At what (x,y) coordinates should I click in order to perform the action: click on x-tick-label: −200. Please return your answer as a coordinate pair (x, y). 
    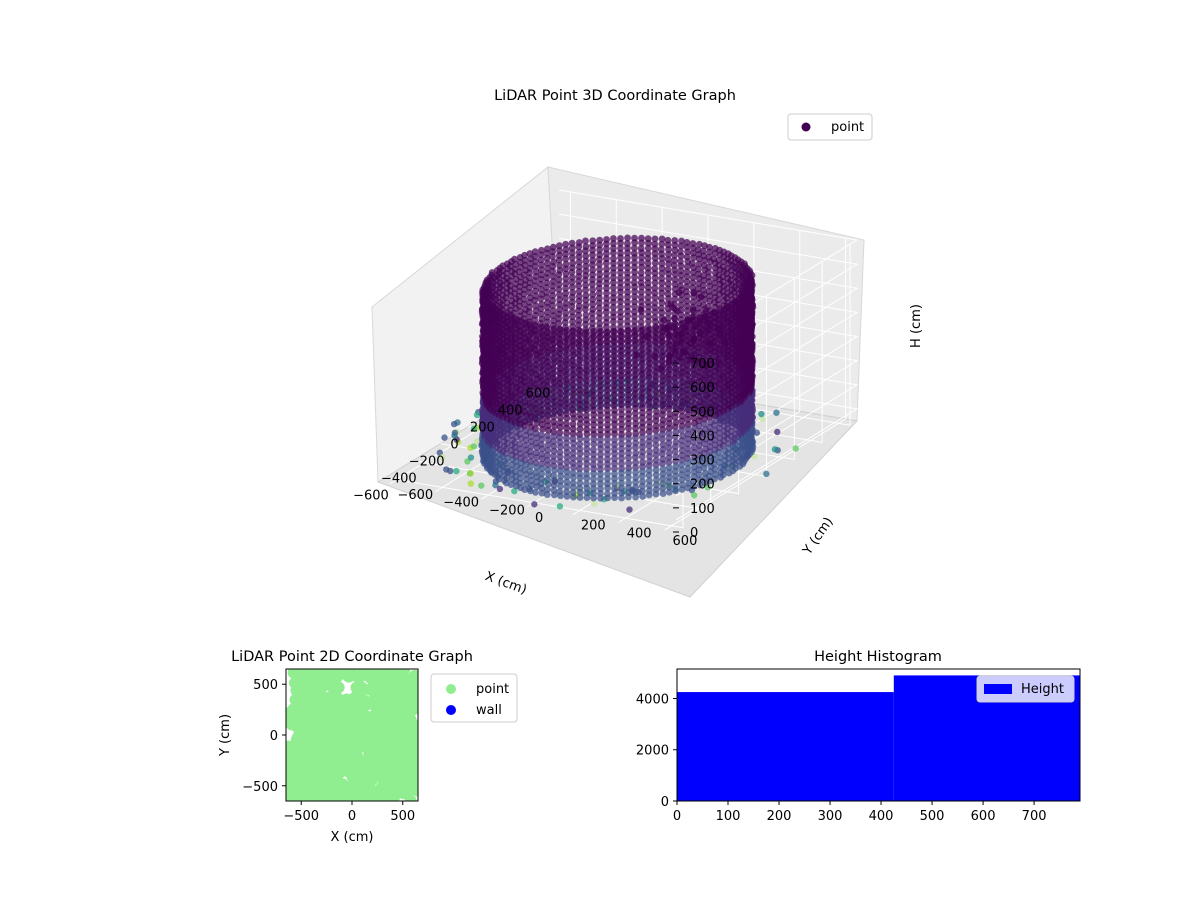
    Looking at the image, I should click on (427, 462).